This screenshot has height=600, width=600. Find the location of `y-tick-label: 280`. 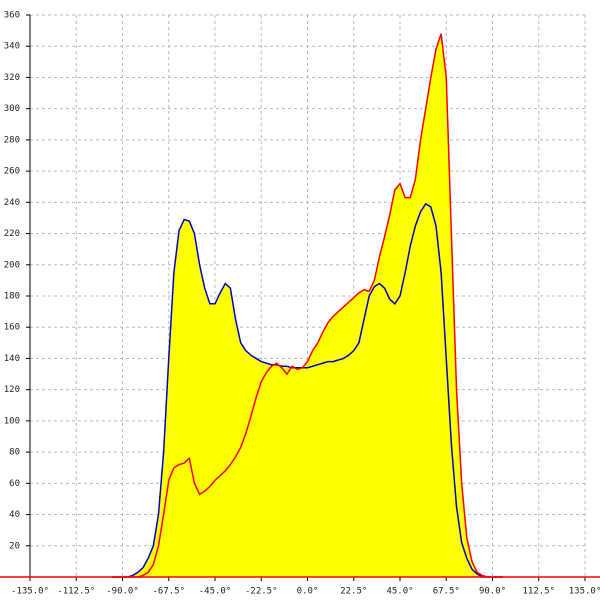

y-tick-label: 280 is located at coordinates (12, 140).